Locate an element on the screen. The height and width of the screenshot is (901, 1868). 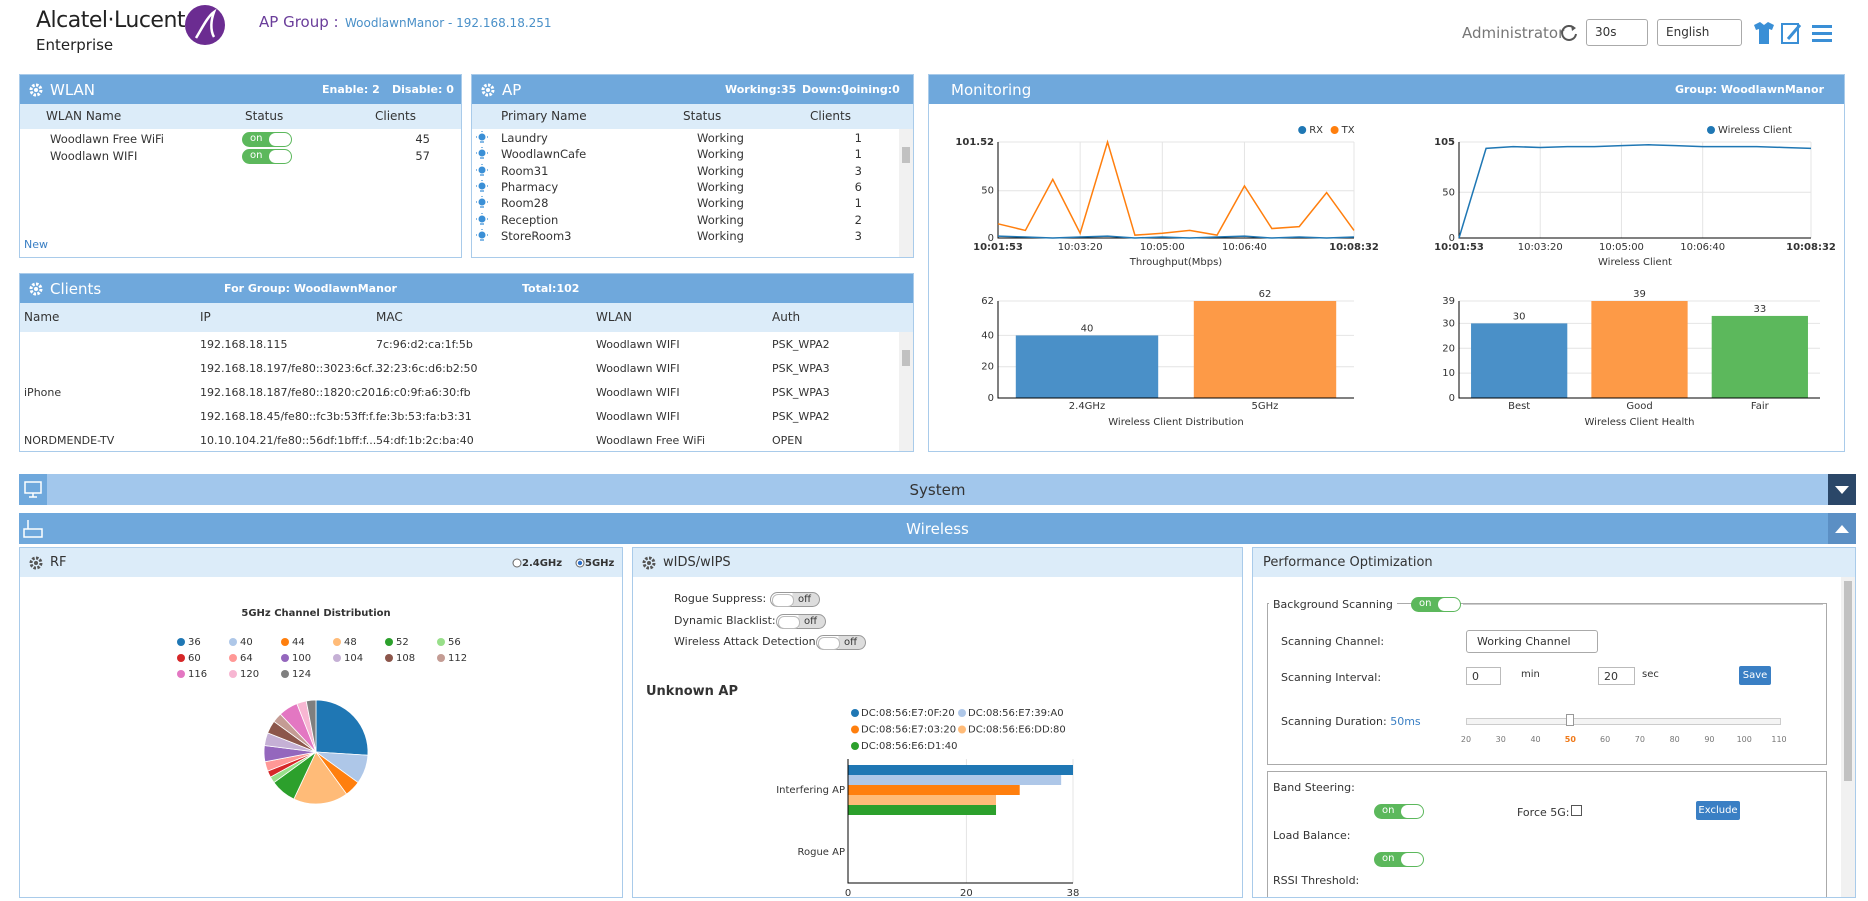
channel-select: Working Channel is located at coordinates (1532, 641).